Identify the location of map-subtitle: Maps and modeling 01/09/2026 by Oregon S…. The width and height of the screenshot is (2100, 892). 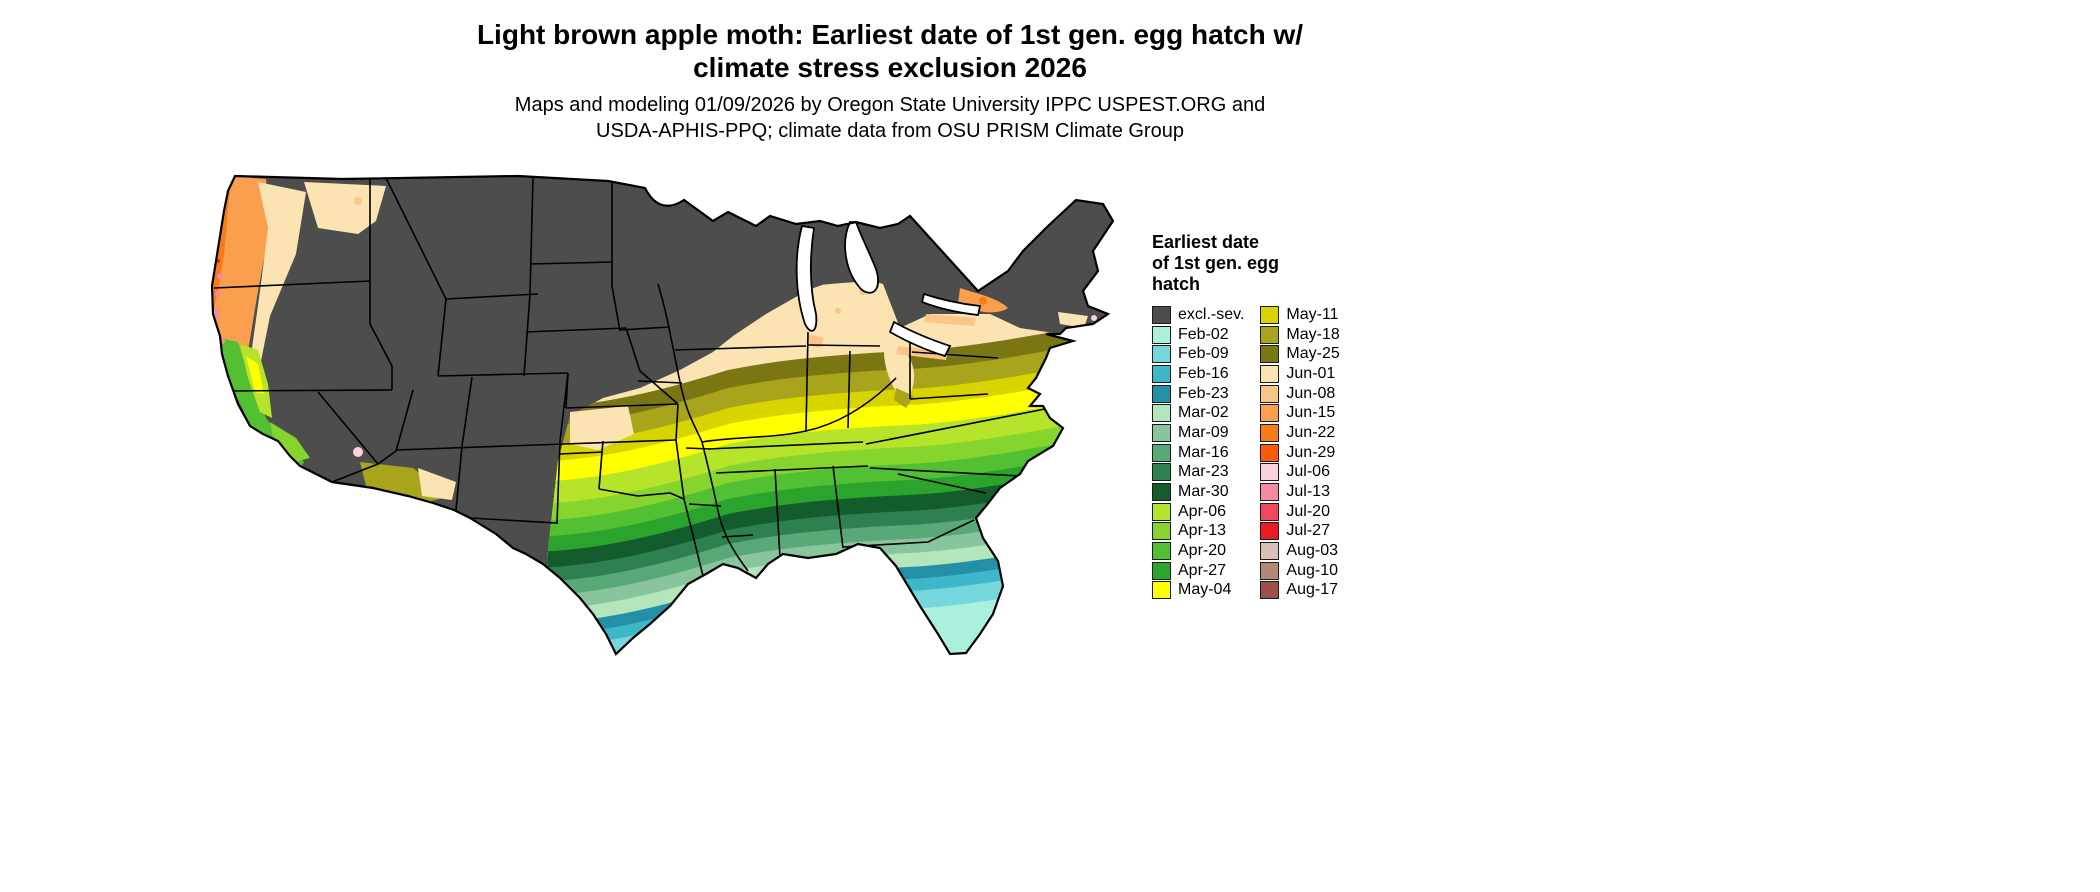
(890, 118).